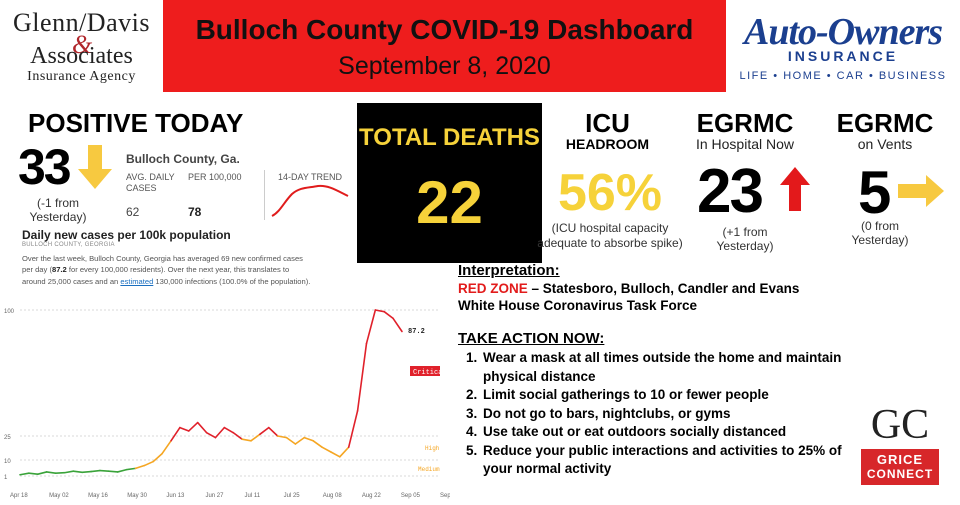 The width and height of the screenshot is (960, 505). I want to click on positive-today-title: POSITIVE TODAY, so click(135, 123).